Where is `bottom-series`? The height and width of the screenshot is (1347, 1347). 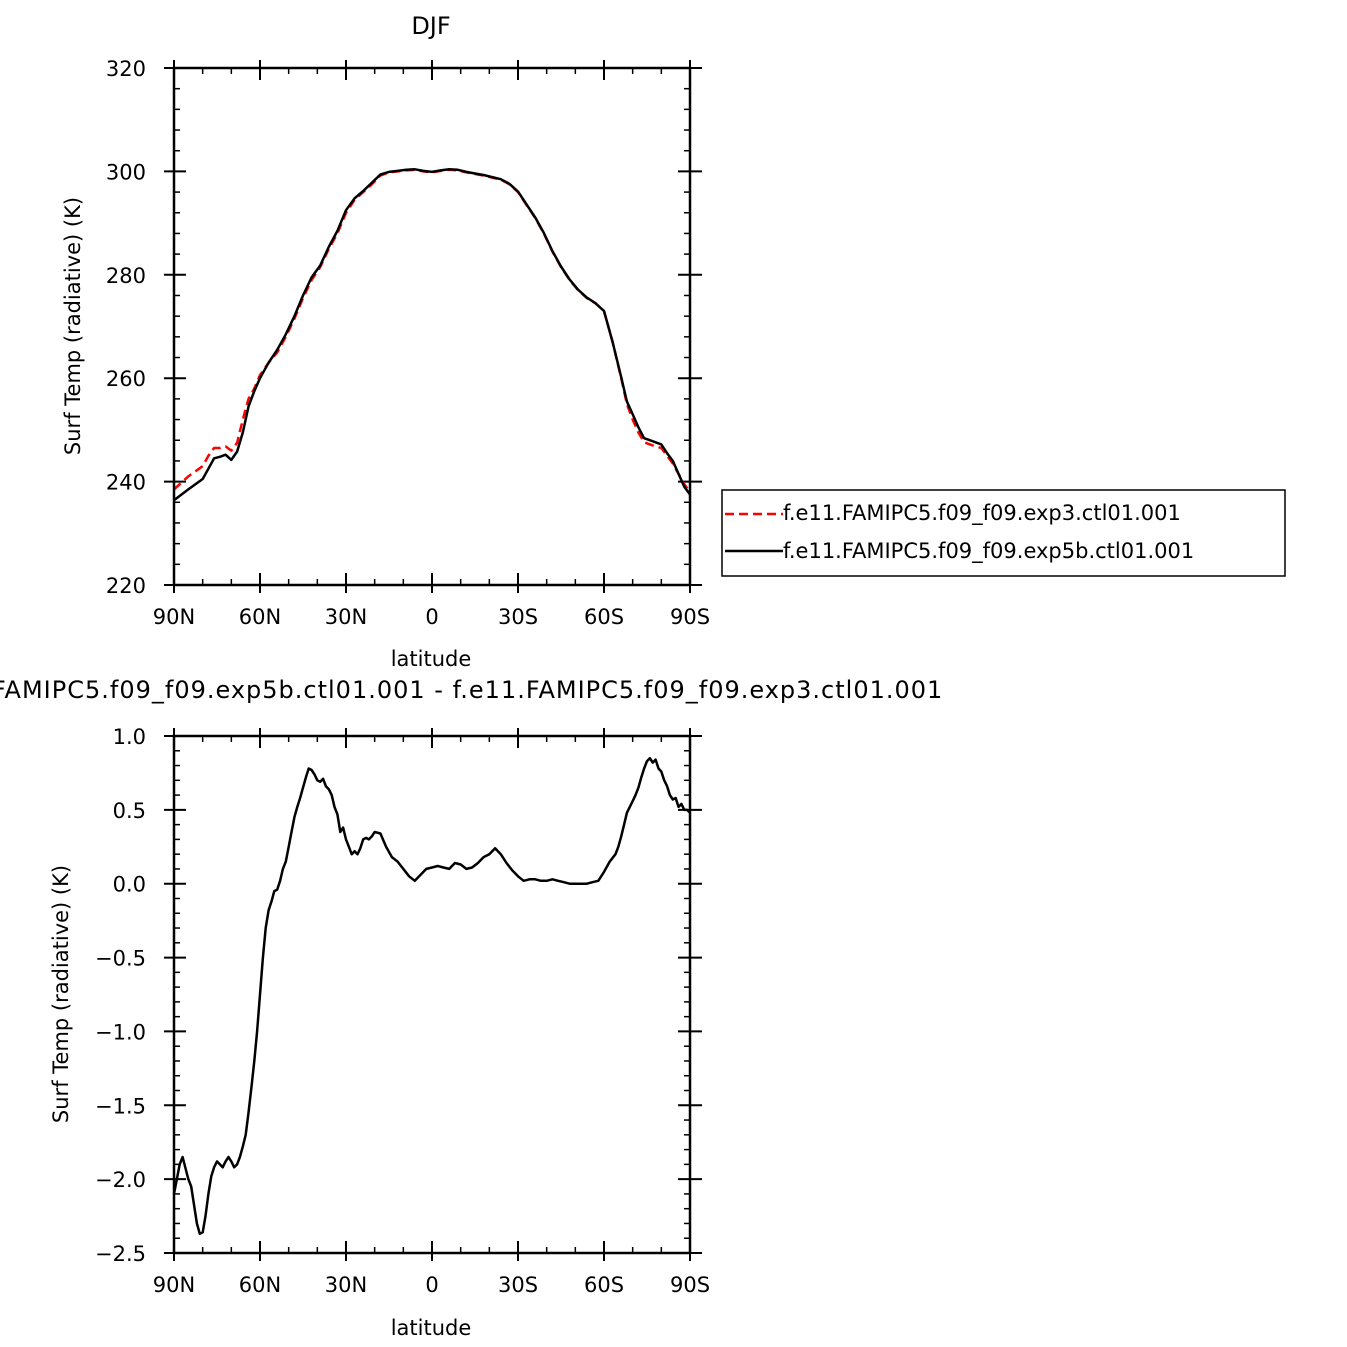 bottom-series is located at coordinates (431, 996).